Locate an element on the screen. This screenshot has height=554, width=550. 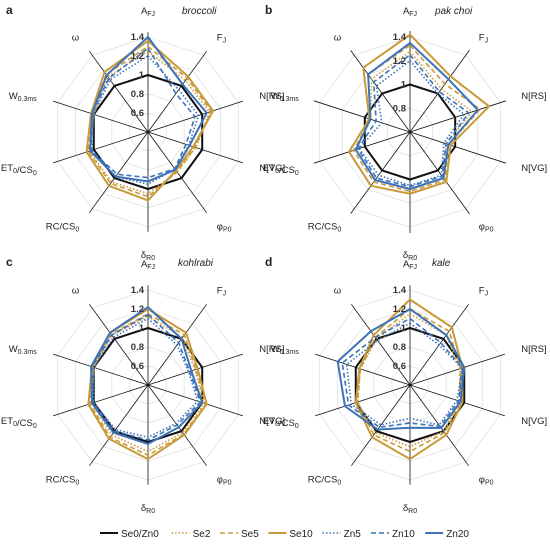
legend-label: Se2 is located at coordinates (202, 534).